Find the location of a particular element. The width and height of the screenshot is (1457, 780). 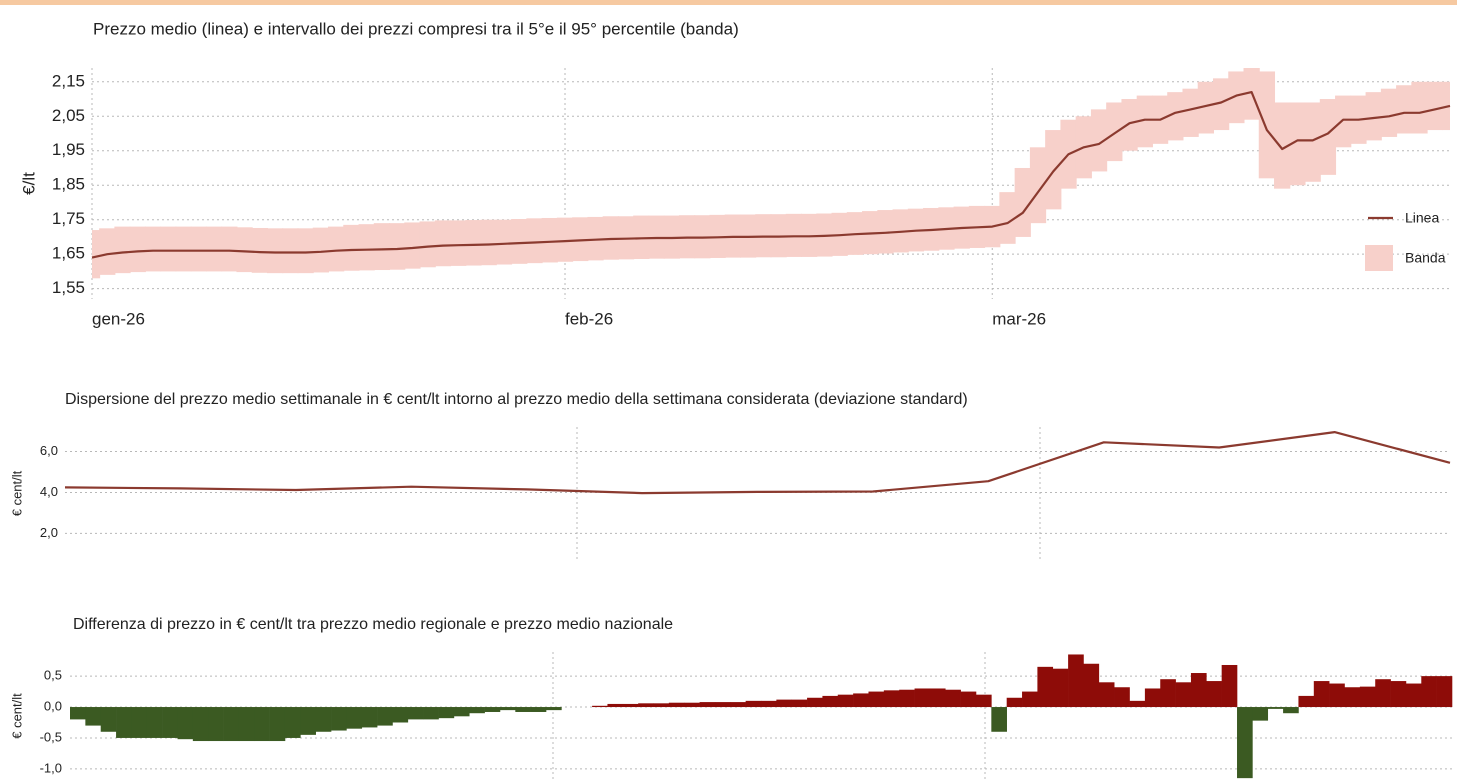

y-tick-label: -1,0 is located at coordinates (51, 767).